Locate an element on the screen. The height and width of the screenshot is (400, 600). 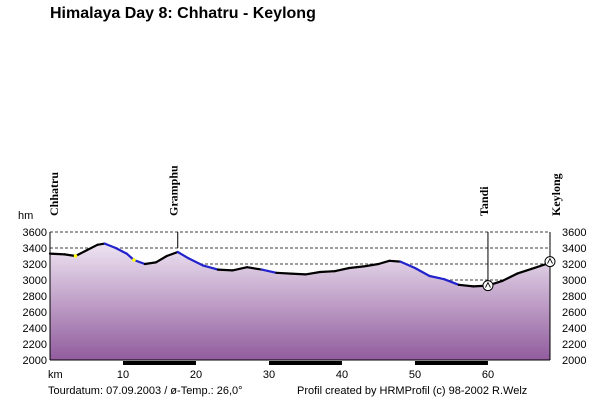
x-tick-label: 10 is located at coordinates (123, 375).